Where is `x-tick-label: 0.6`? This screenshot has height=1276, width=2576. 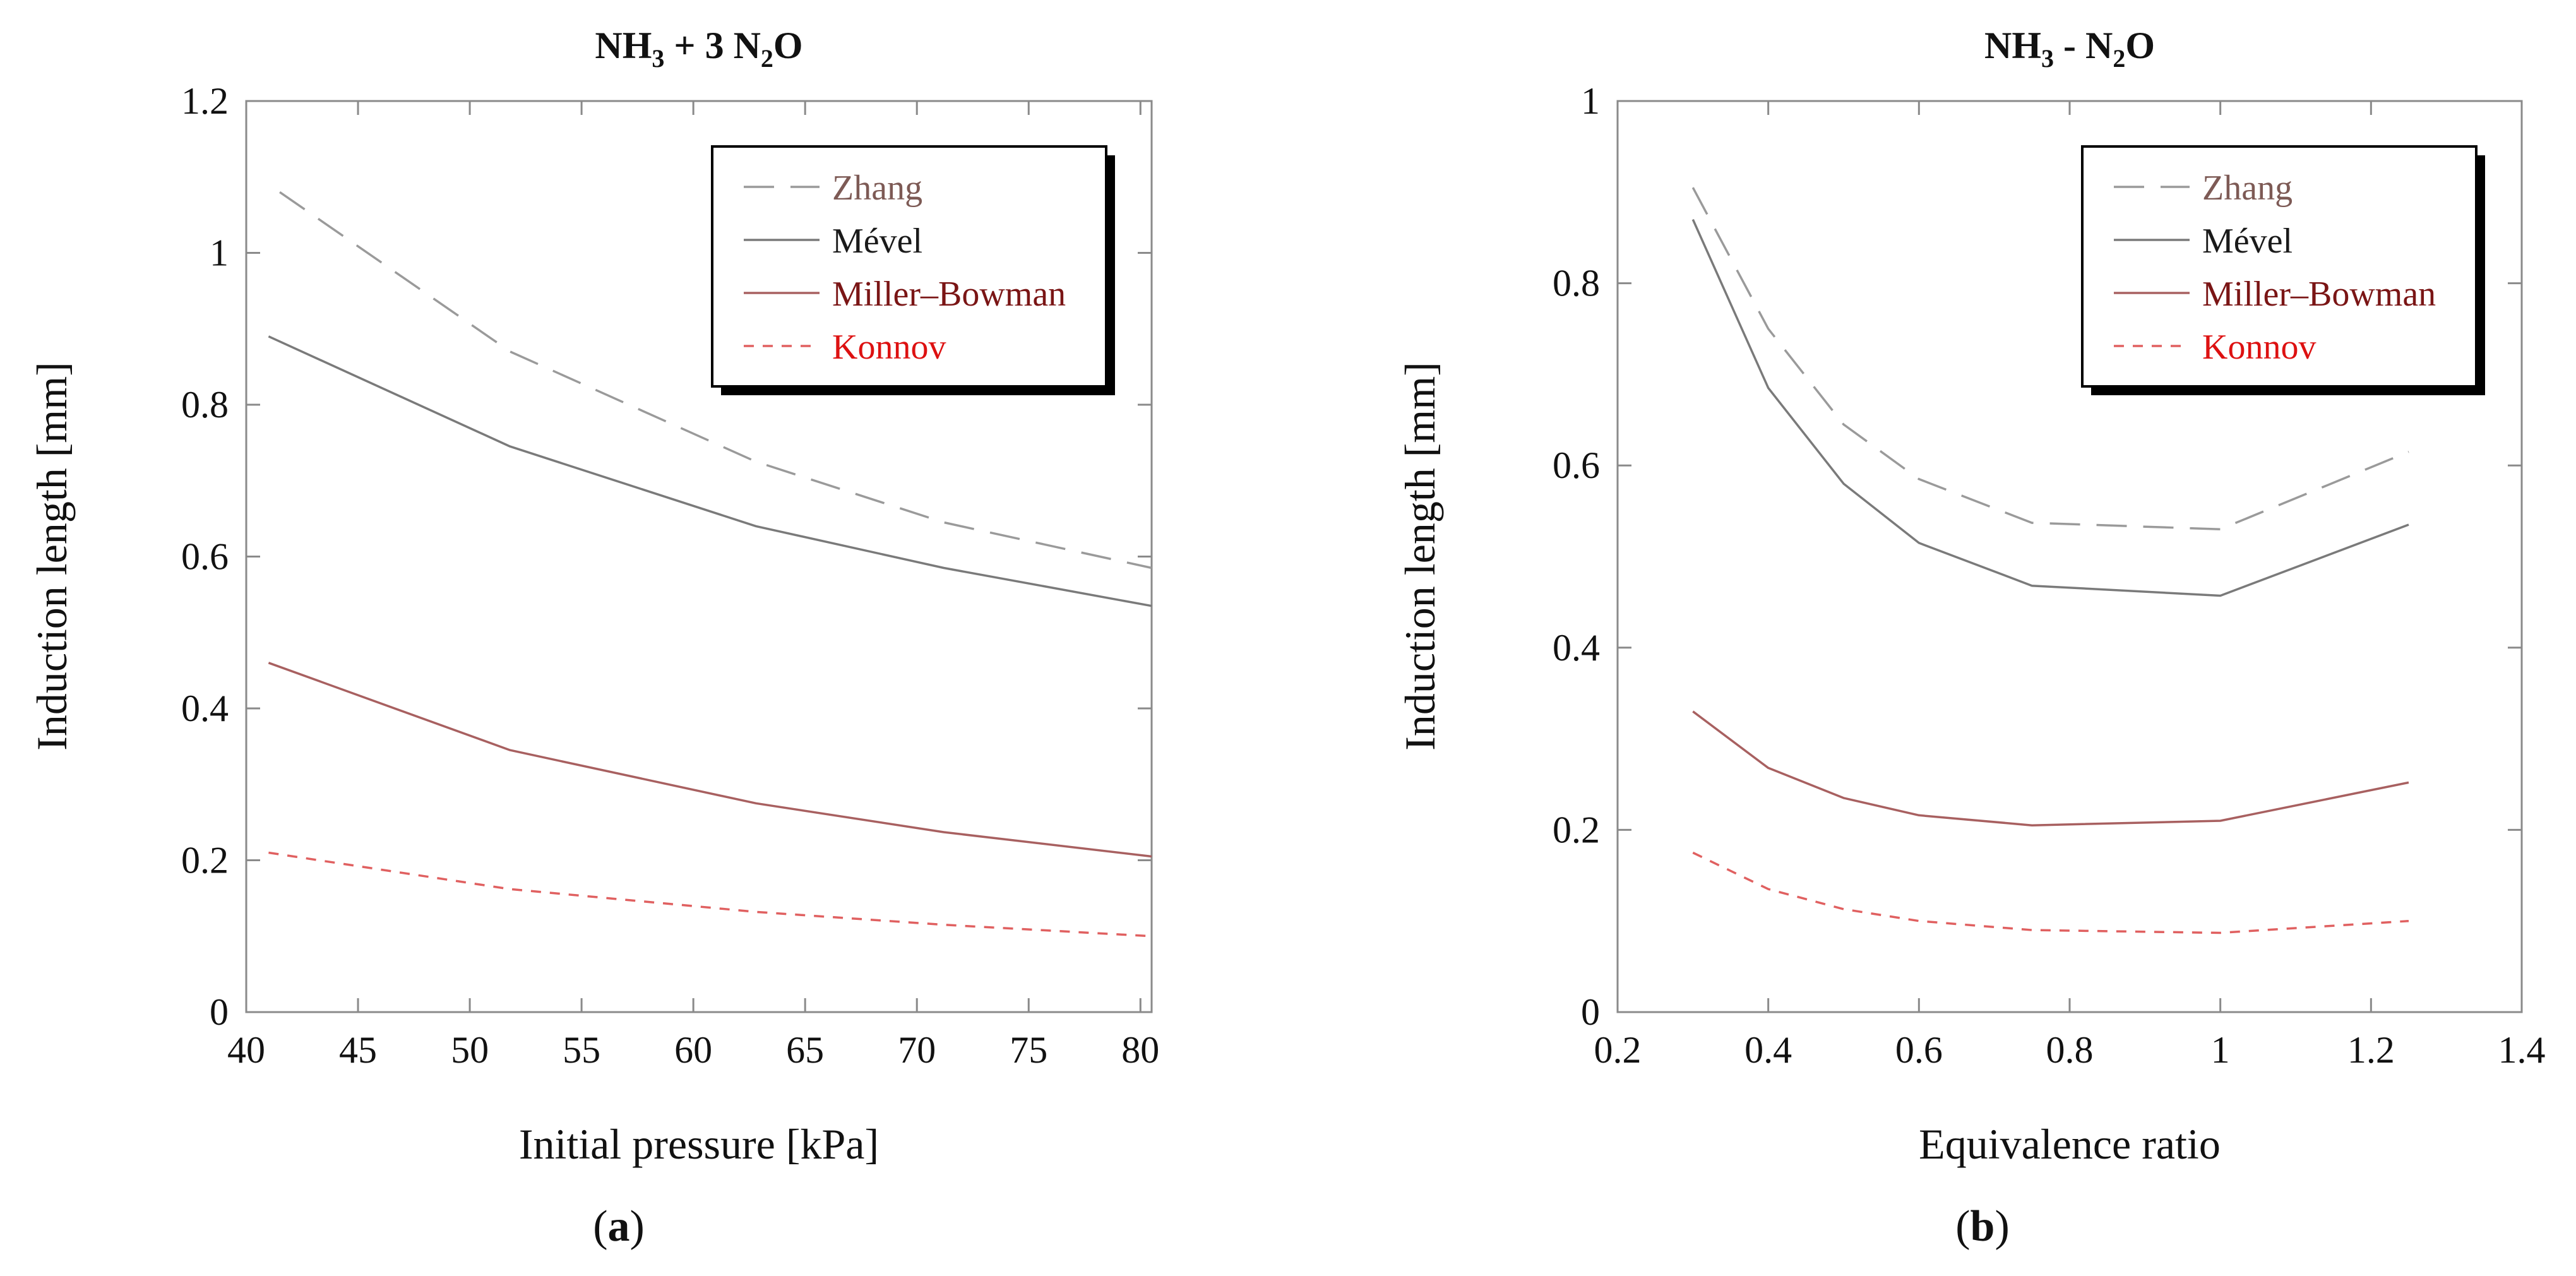 x-tick-label: 0.6 is located at coordinates (1919, 1050).